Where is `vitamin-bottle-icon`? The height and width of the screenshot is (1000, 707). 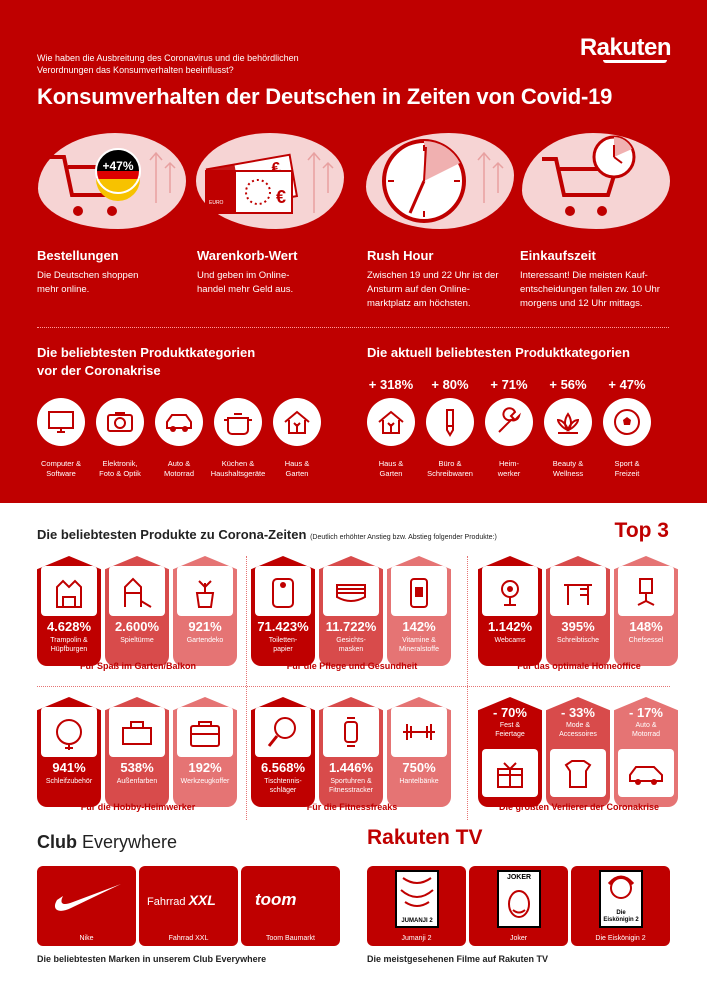
vitamin-bottle-icon is located at coordinates (419, 593).